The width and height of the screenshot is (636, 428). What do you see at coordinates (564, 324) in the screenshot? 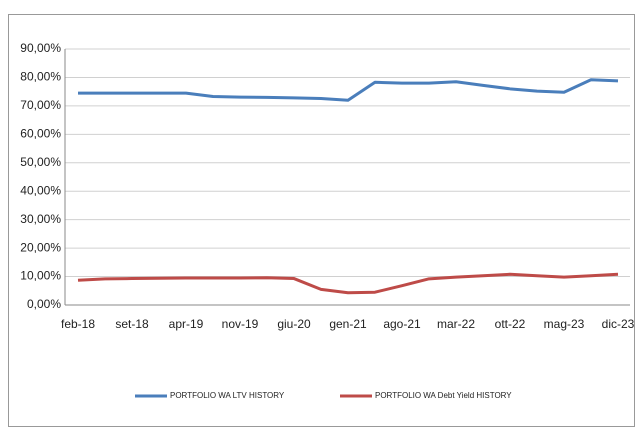
I see `x-tick-label: mag-23` at bounding box center [564, 324].